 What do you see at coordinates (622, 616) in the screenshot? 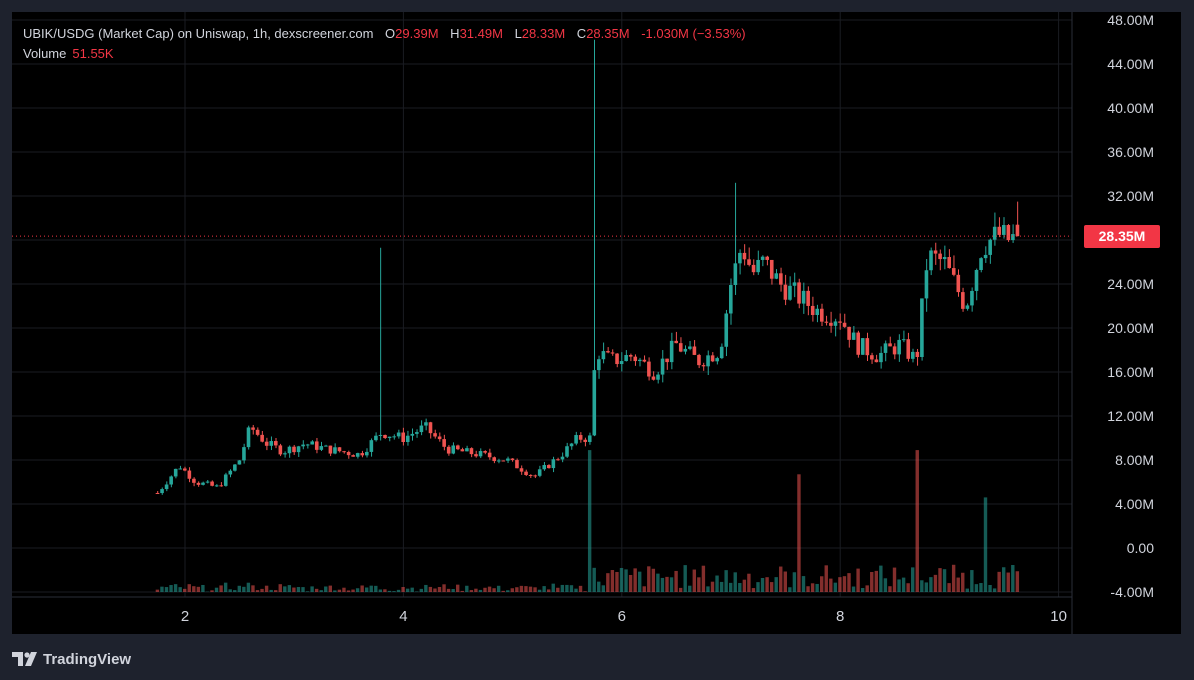
I see `x-tick-label: 6` at bounding box center [622, 616].